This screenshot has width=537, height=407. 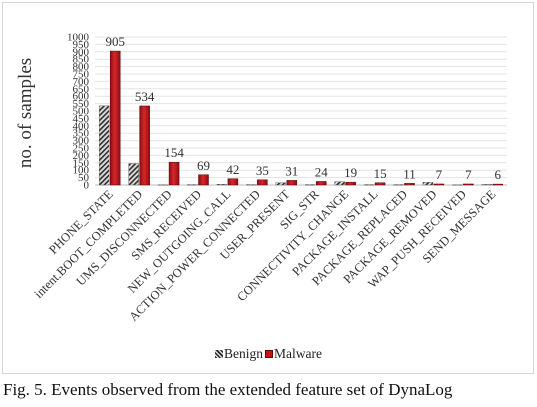 I want to click on data-label: 19, so click(x=350, y=172).